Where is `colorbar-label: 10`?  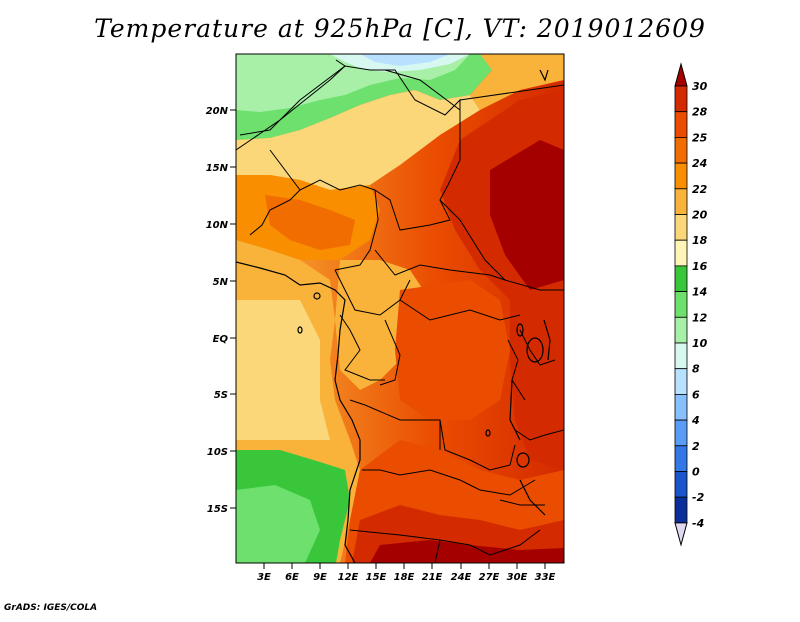
colorbar-label: 10 is located at coordinates (700, 343).